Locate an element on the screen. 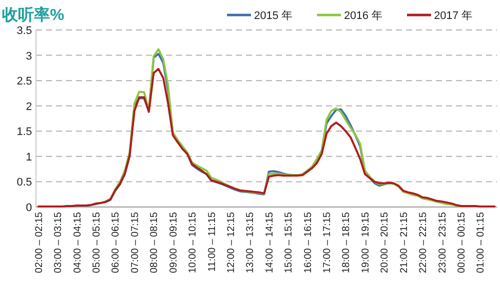  y-tick-label: 0.5 is located at coordinates (24, 182).